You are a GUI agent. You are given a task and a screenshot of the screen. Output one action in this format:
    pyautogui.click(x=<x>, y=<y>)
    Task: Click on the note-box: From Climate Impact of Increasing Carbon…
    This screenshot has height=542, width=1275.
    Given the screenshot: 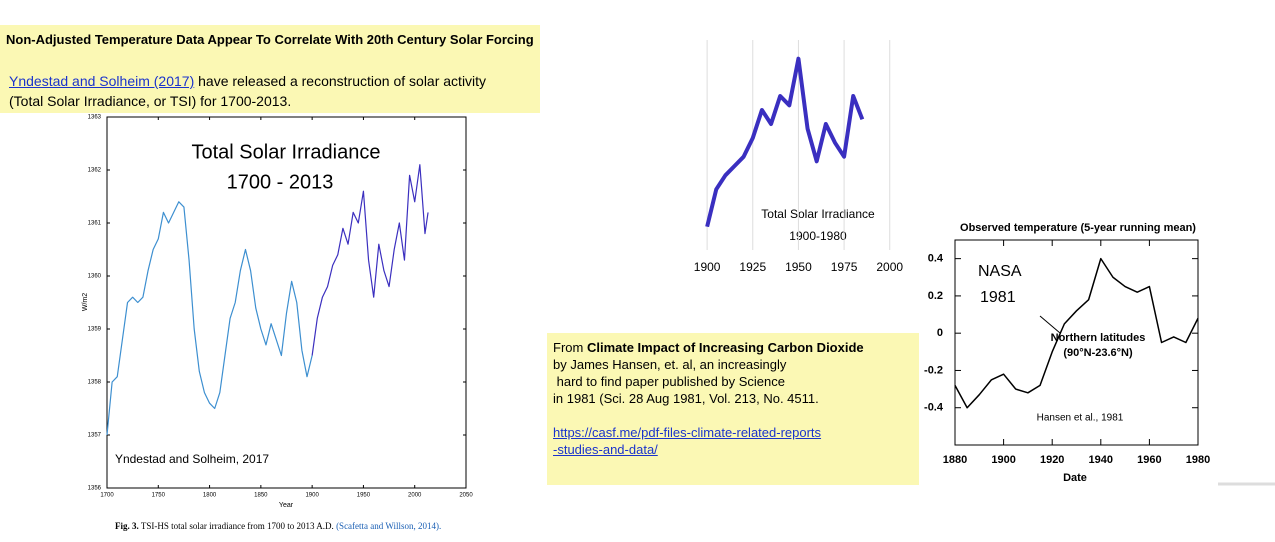 What is the action you would take?
    pyautogui.click(x=733, y=409)
    